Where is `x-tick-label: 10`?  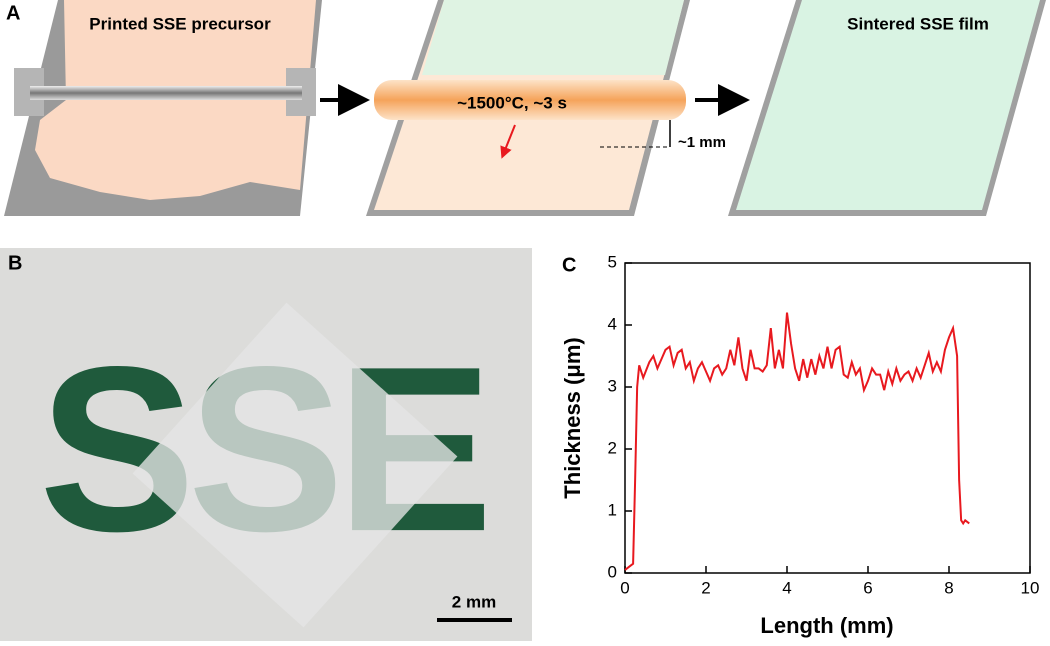 x-tick-label: 10 is located at coordinates (1030, 587).